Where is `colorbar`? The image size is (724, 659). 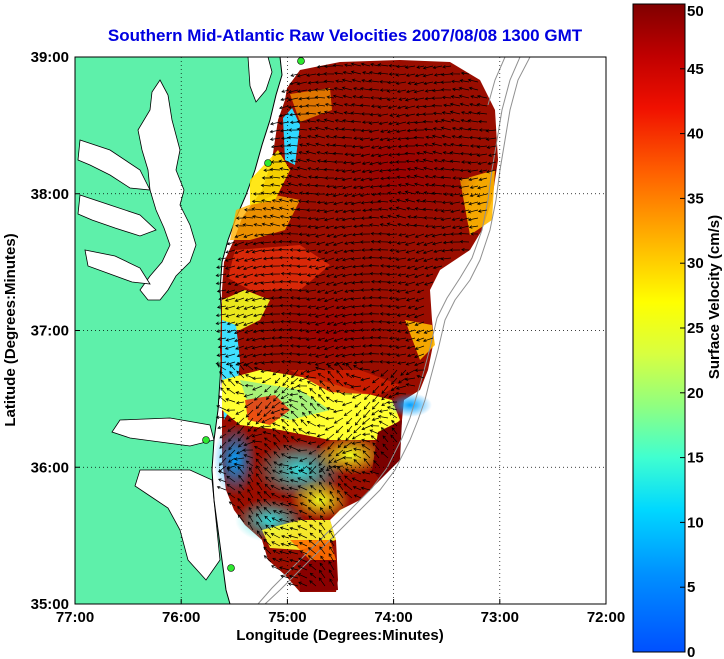 colorbar is located at coordinates (659, 328).